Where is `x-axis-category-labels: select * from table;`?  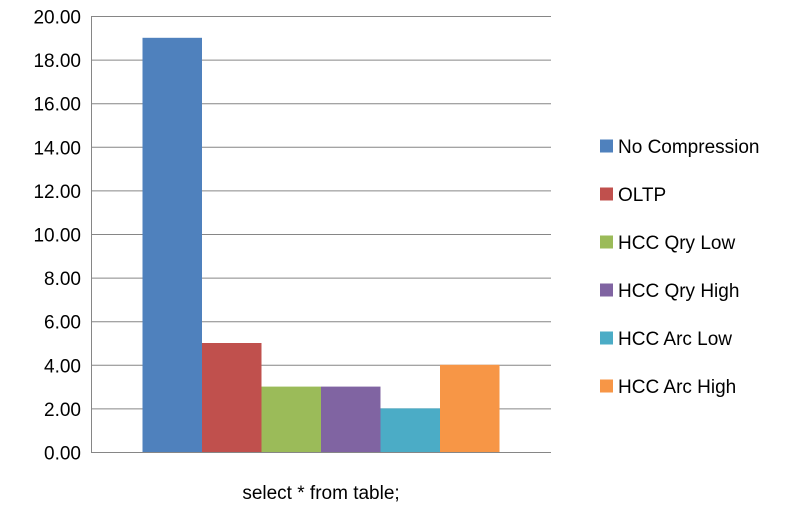 x-axis-category-labels: select * from table; is located at coordinates (320, 493).